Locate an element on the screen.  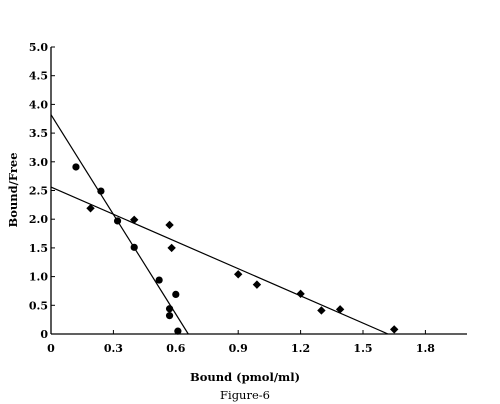
x-tick-label: 0.3 is located at coordinates (113, 348).